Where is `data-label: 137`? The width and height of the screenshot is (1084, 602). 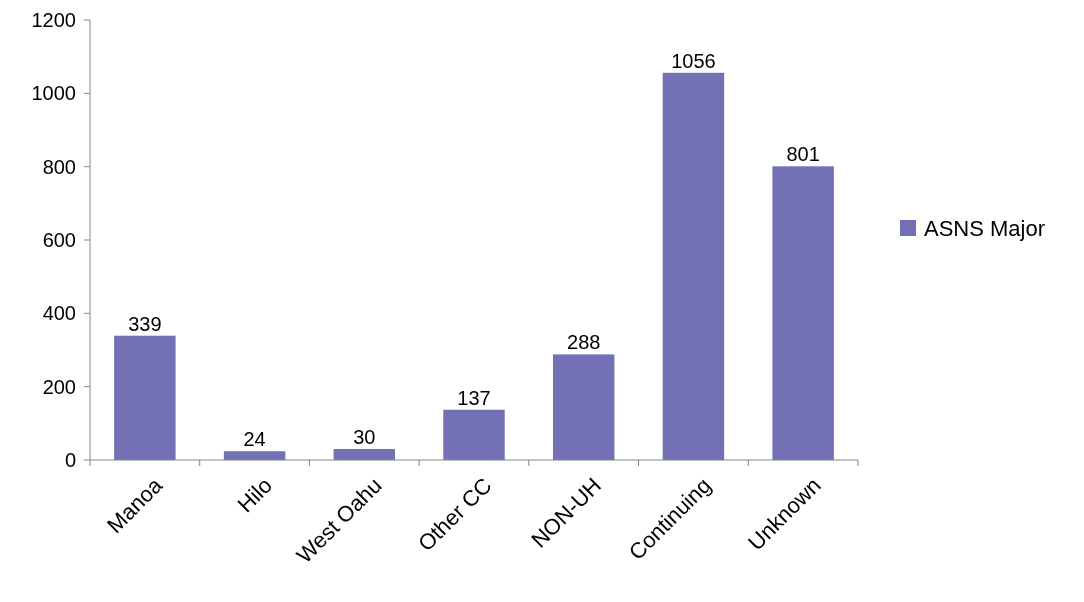 data-label: 137 is located at coordinates (474, 397).